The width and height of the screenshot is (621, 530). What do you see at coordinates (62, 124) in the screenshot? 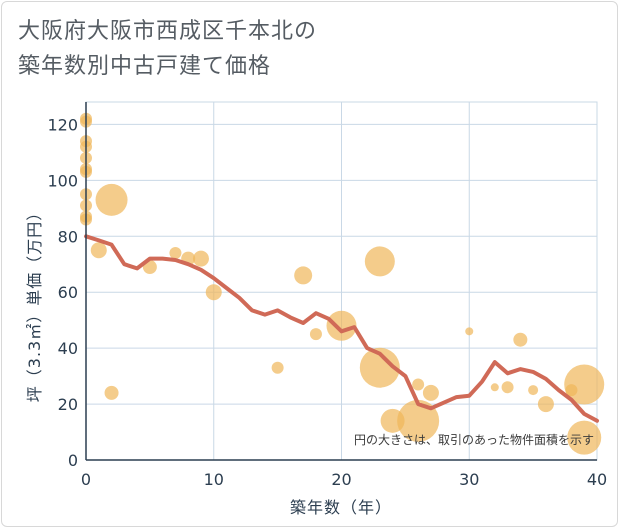
I see `y-tick-label: 120` at bounding box center [62, 124].